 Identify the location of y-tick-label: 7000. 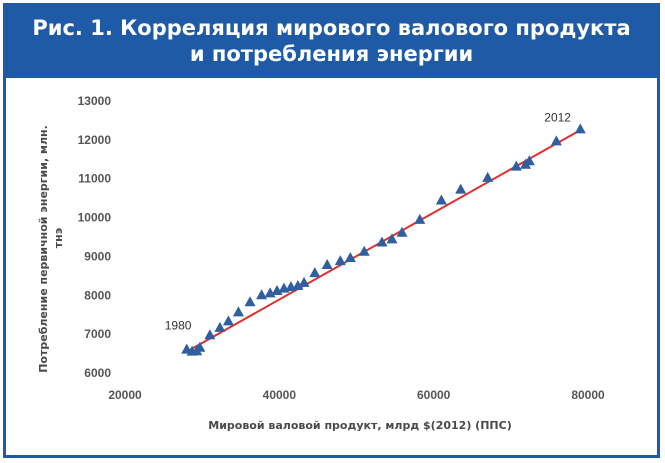
(97, 334).